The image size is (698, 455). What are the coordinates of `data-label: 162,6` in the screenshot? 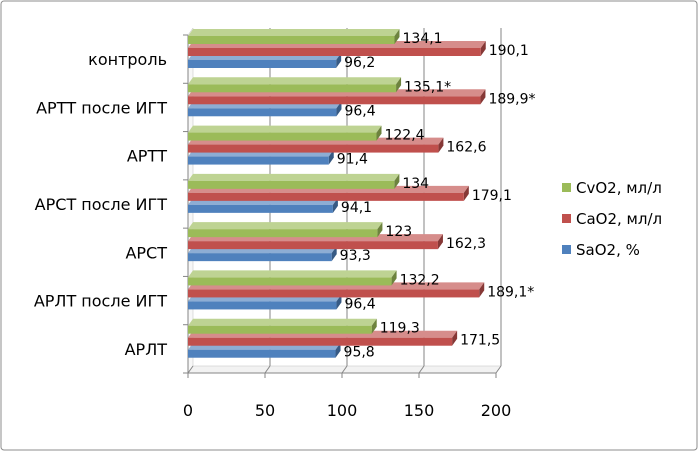 It's located at (466, 148).